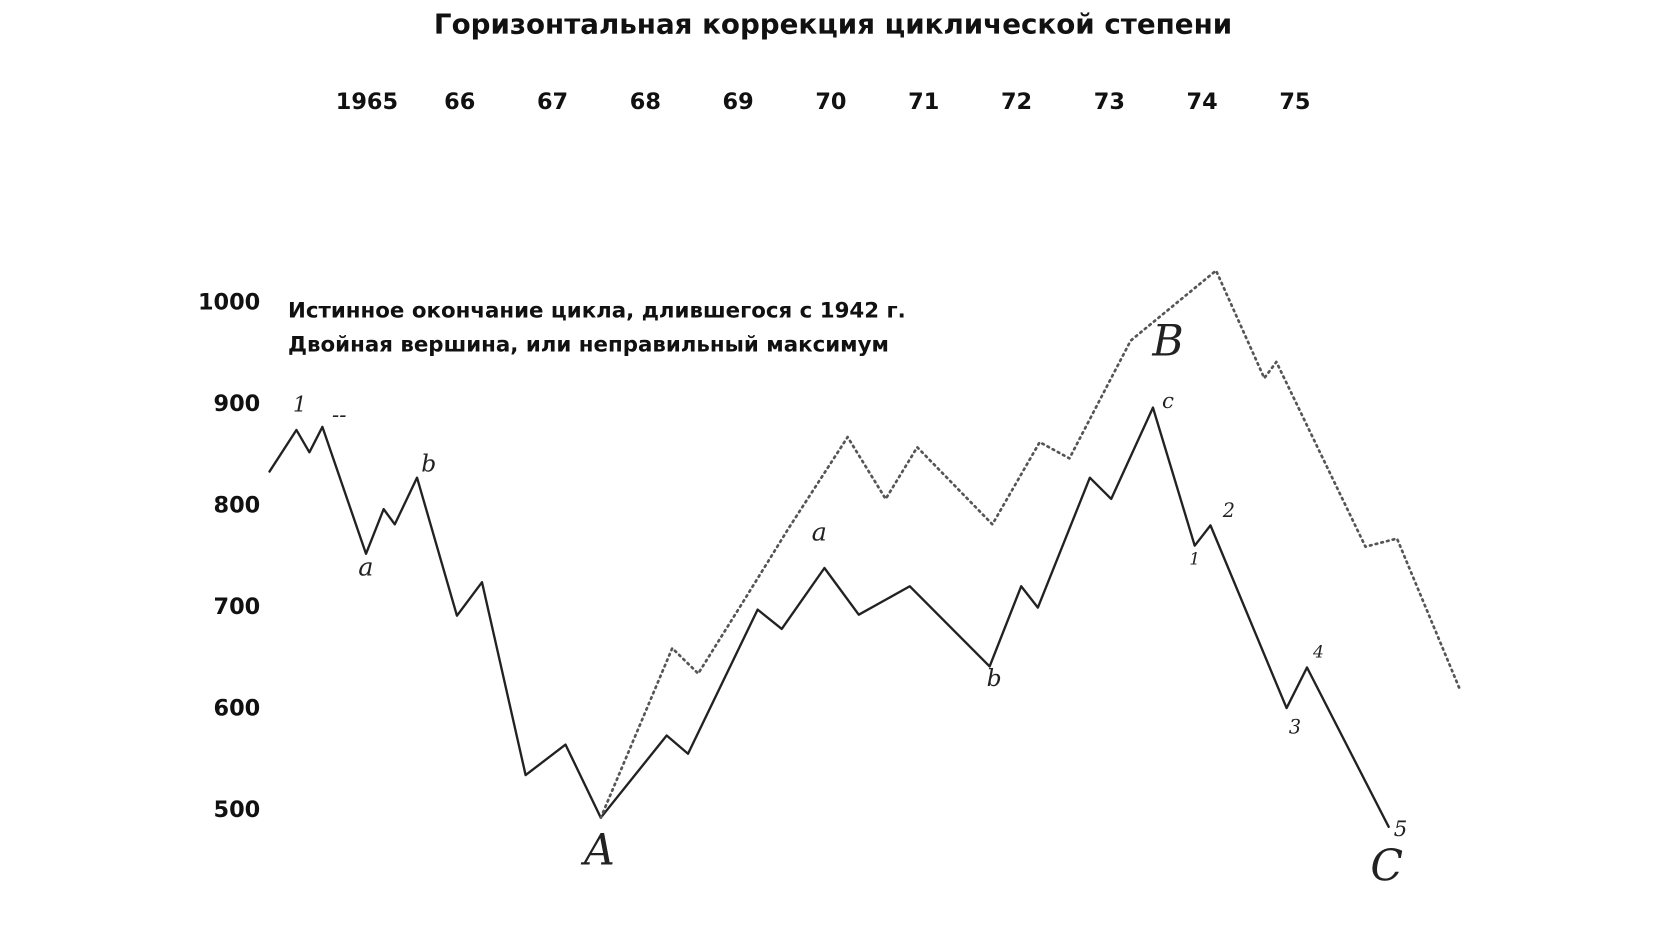 This screenshot has height=926, width=1664. I want to click on wave-label: 3, so click(1295, 727).